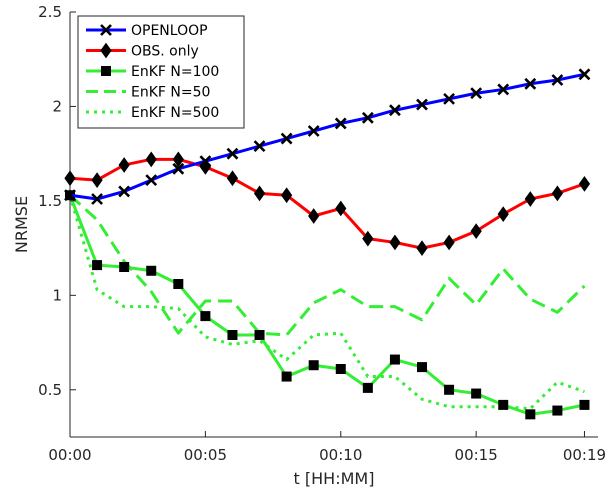 This screenshot has width=615, height=492. Describe the element at coordinates (334, 478) in the screenshot. I see `x-axis-label: t [HH:MM]` at that location.